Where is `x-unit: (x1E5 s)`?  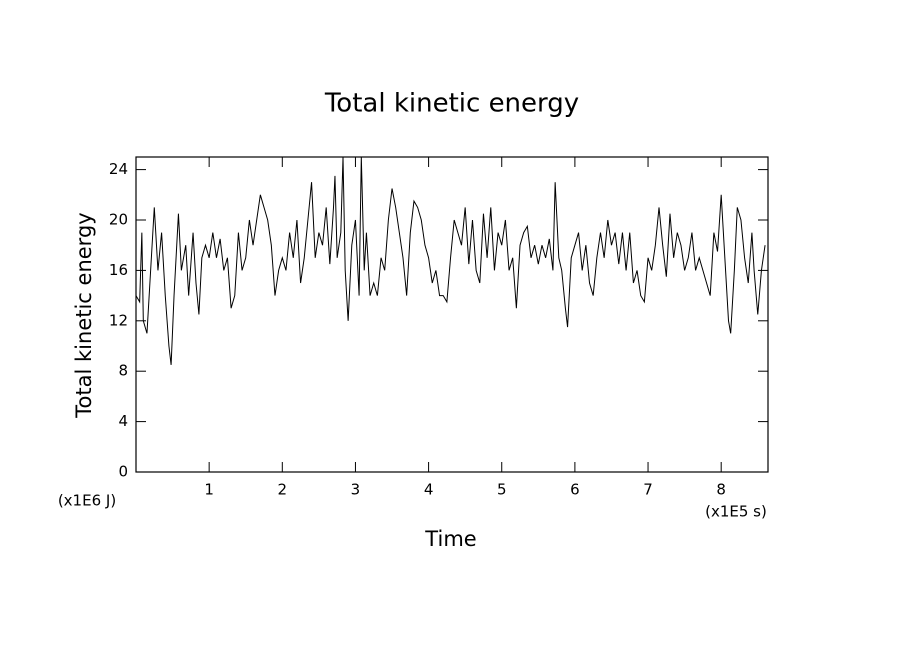 x-unit: (x1E5 s) is located at coordinates (736, 512).